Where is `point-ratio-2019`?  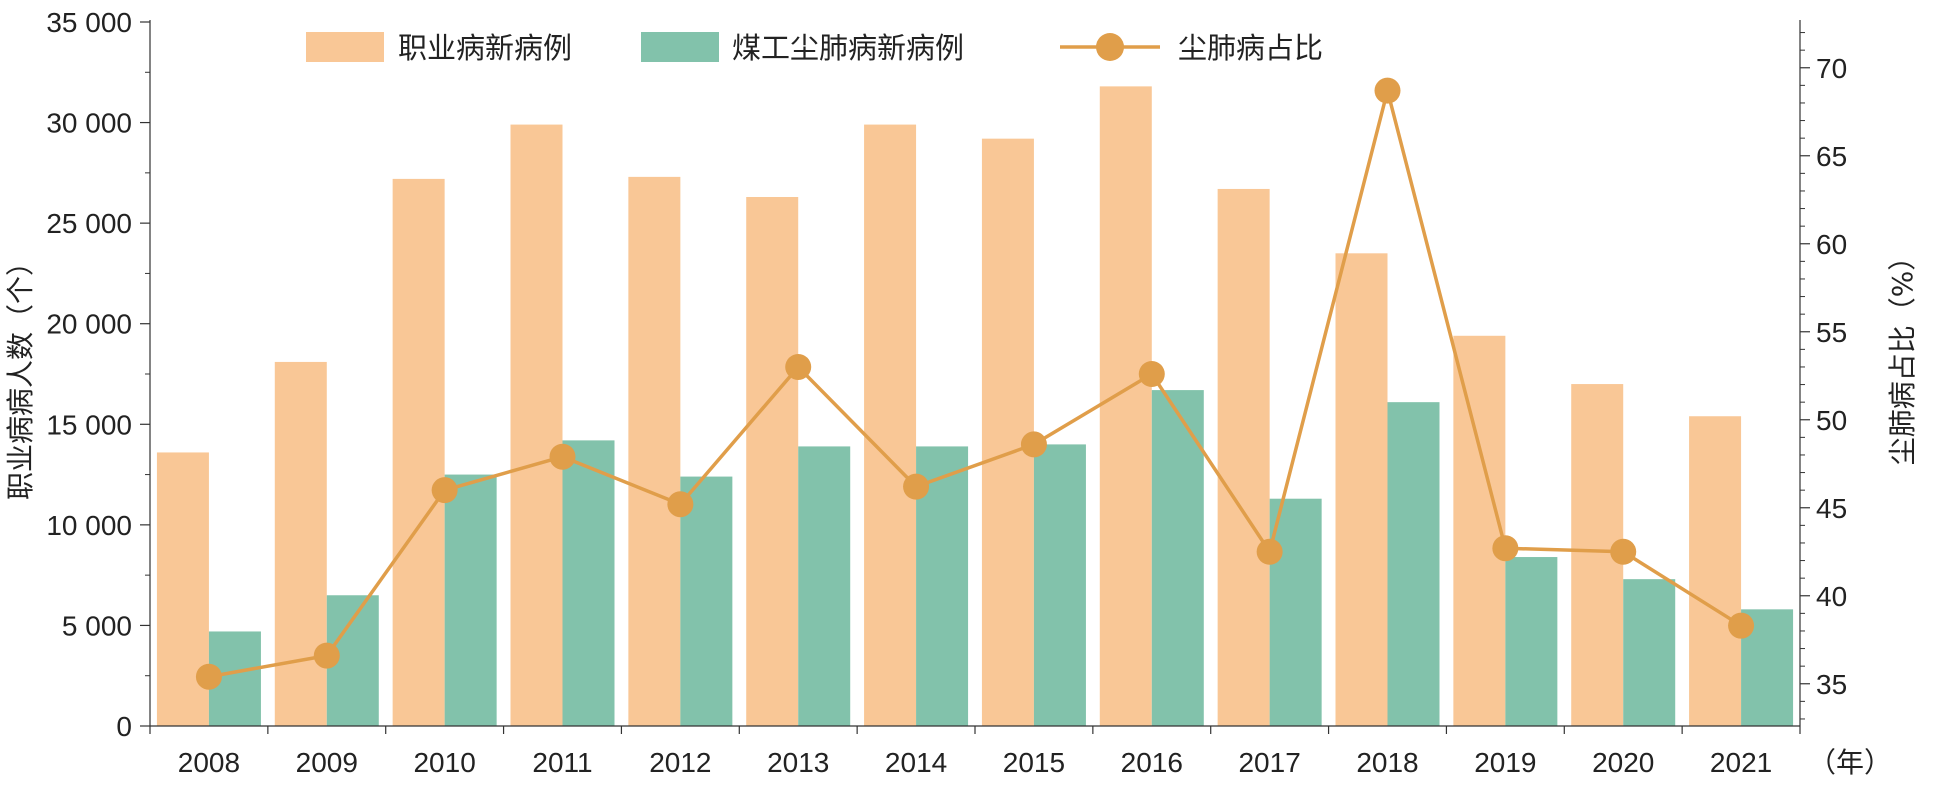 point-ratio-2019 is located at coordinates (1505, 548).